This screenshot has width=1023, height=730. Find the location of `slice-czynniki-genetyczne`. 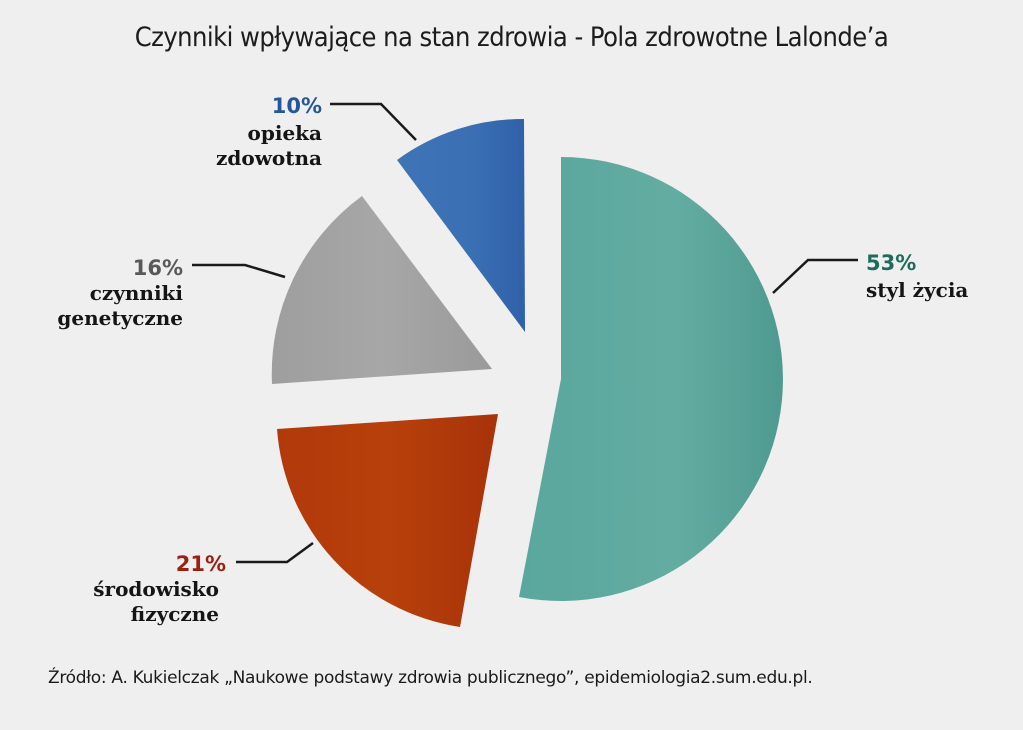

slice-czynniki-genetyczne is located at coordinates (381, 290).